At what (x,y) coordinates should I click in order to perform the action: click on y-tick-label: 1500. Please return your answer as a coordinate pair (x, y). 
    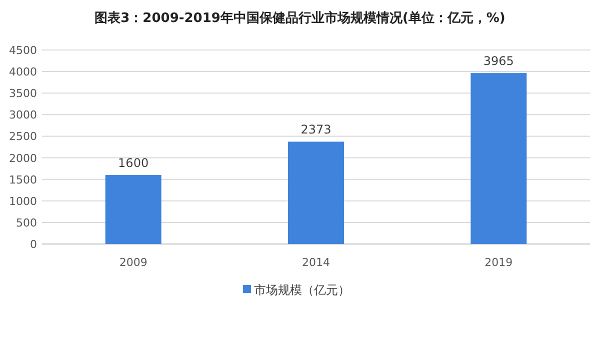
    Looking at the image, I should click on (23, 179).